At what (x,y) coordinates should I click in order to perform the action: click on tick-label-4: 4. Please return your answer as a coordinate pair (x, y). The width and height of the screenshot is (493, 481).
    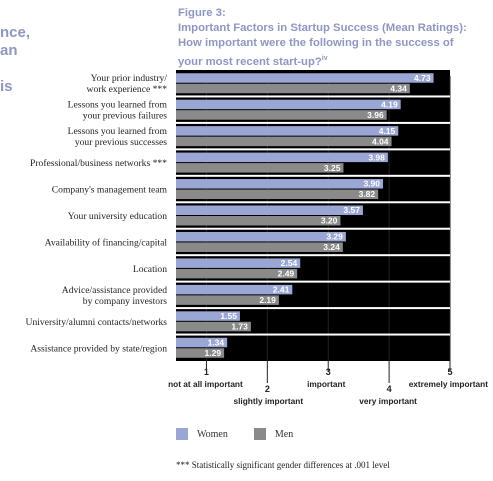
    Looking at the image, I should click on (389, 389).